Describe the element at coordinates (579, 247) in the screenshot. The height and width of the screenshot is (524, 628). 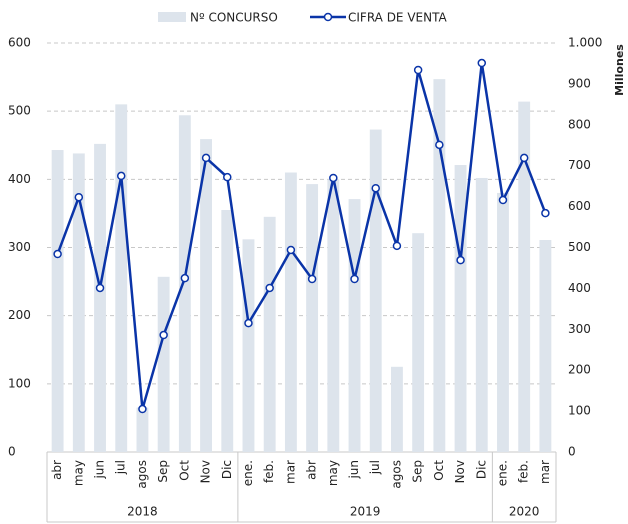
I see `y2-tick-label: 500` at that location.